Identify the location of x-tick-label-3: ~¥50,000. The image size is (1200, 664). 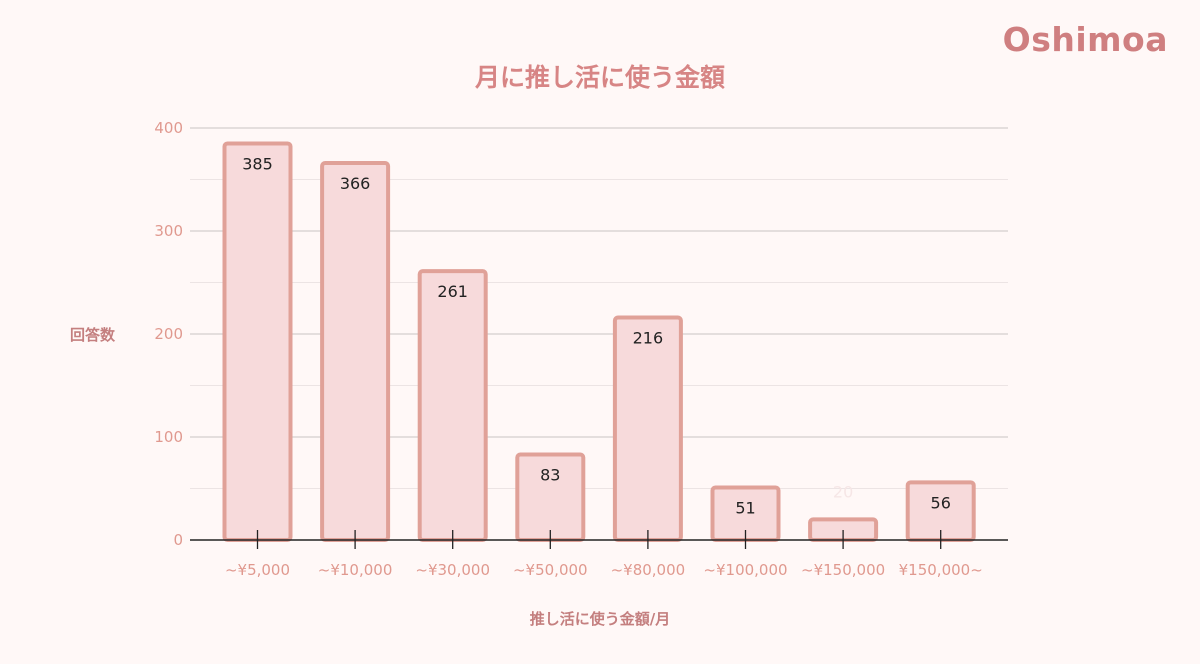
(550, 570).